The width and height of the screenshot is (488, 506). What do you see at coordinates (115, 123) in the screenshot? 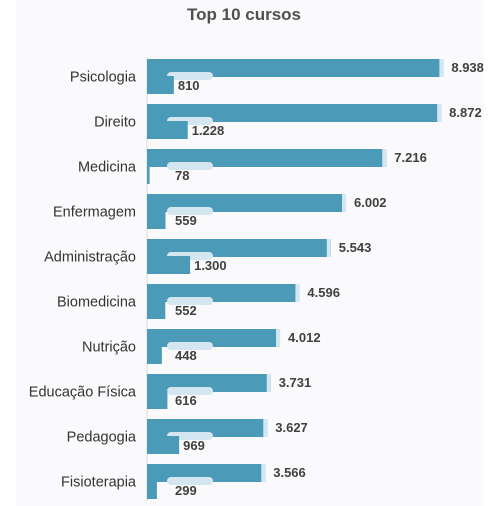
I see `category-label: Direito` at bounding box center [115, 123].